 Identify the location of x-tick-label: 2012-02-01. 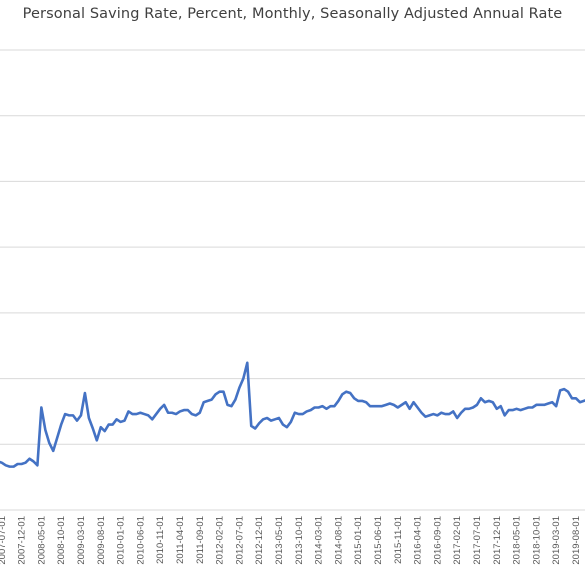
(220, 540).